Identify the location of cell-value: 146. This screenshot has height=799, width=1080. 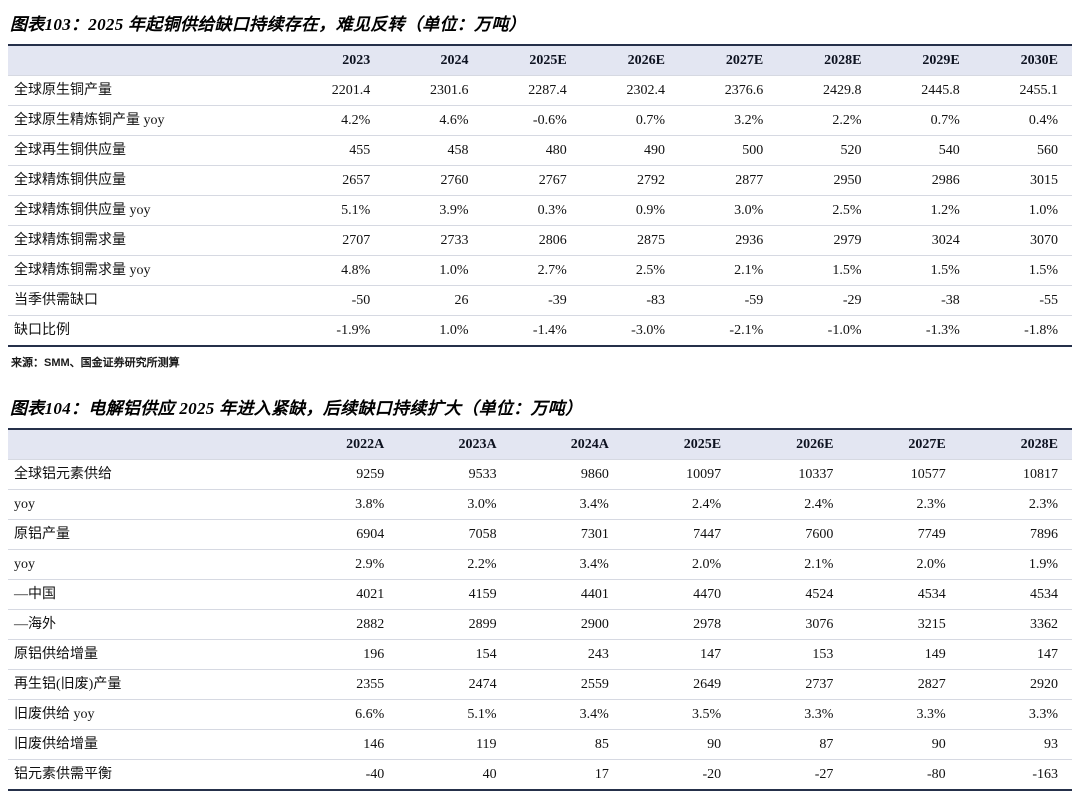
(342, 744).